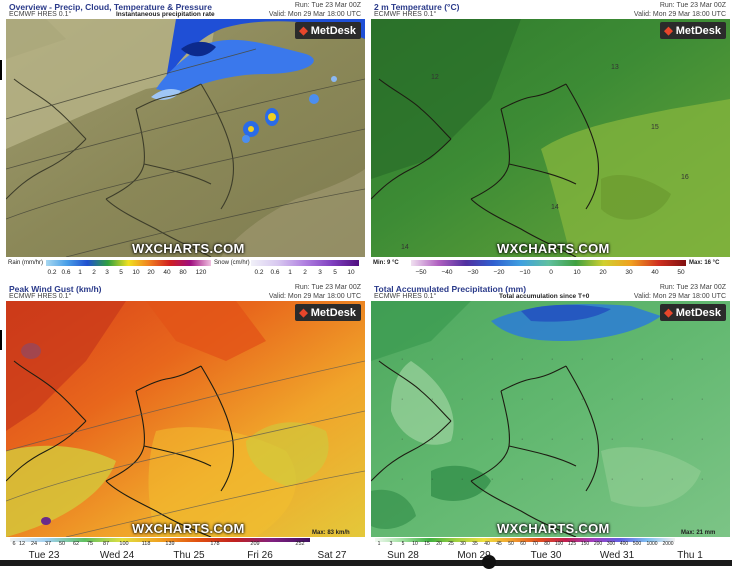 The height and width of the screenshot is (569, 732). What do you see at coordinates (415, 544) in the screenshot?
I see `precip-tick: 10` at bounding box center [415, 544].